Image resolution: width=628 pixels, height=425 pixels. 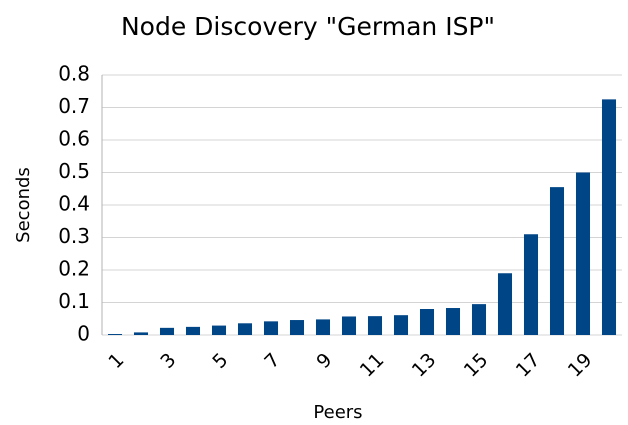 What do you see at coordinates (272, 361) in the screenshot?
I see `x-tick-label: 7` at bounding box center [272, 361].